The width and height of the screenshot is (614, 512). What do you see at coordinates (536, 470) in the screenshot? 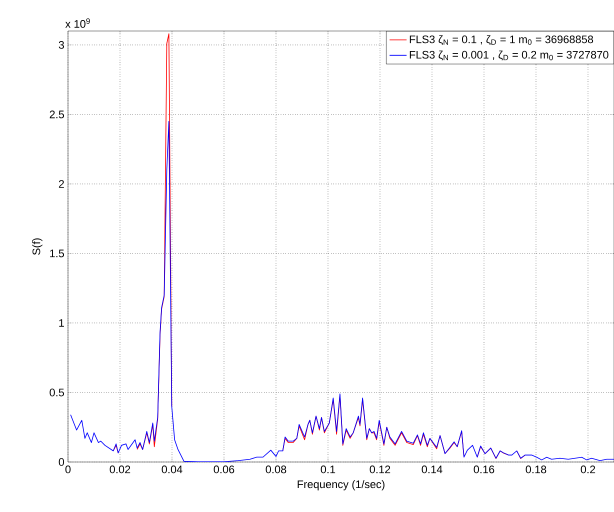
I see `x-tick-label: 0.18` at bounding box center [536, 470].